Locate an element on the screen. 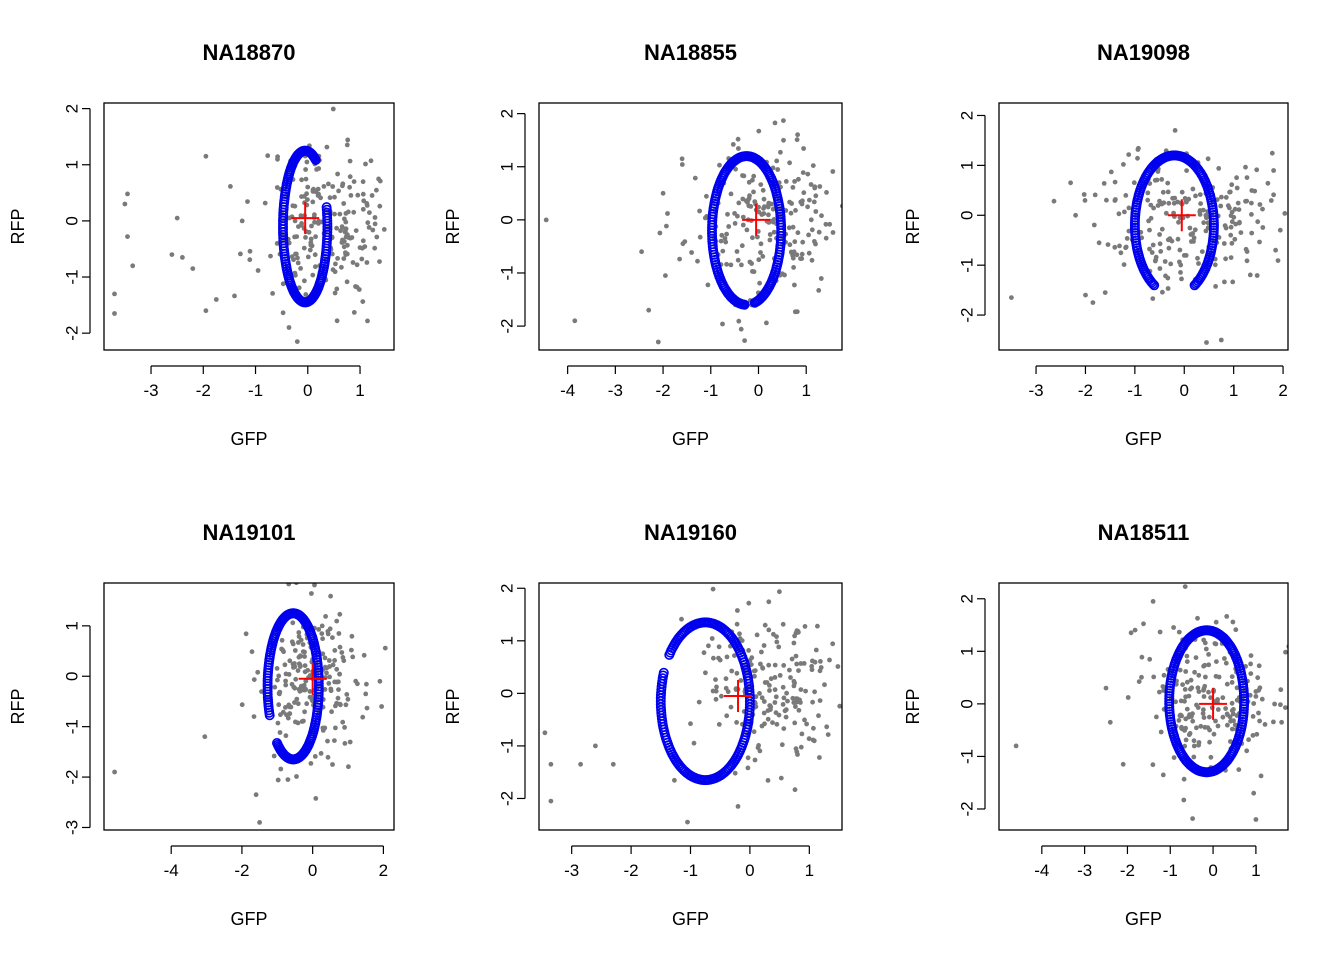  plot-frame is located at coordinates (1143, 706).